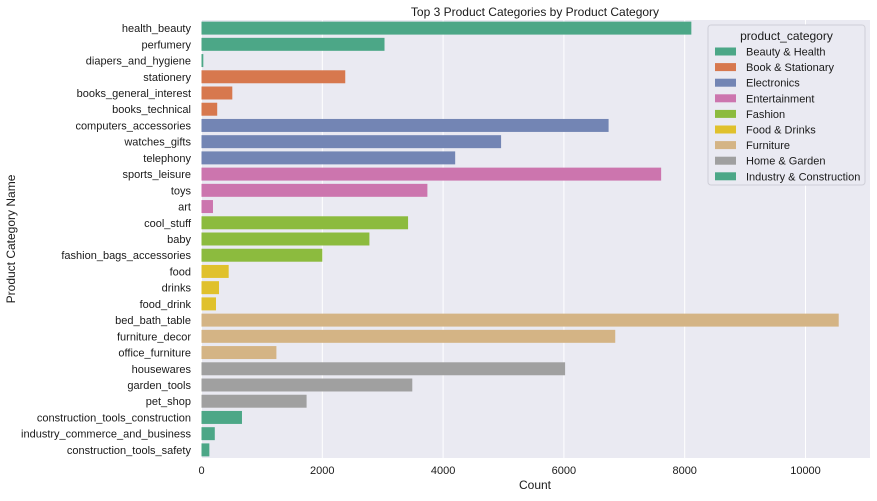 This screenshot has width=877, height=501. I want to click on legend-title: product_category, so click(786, 36).